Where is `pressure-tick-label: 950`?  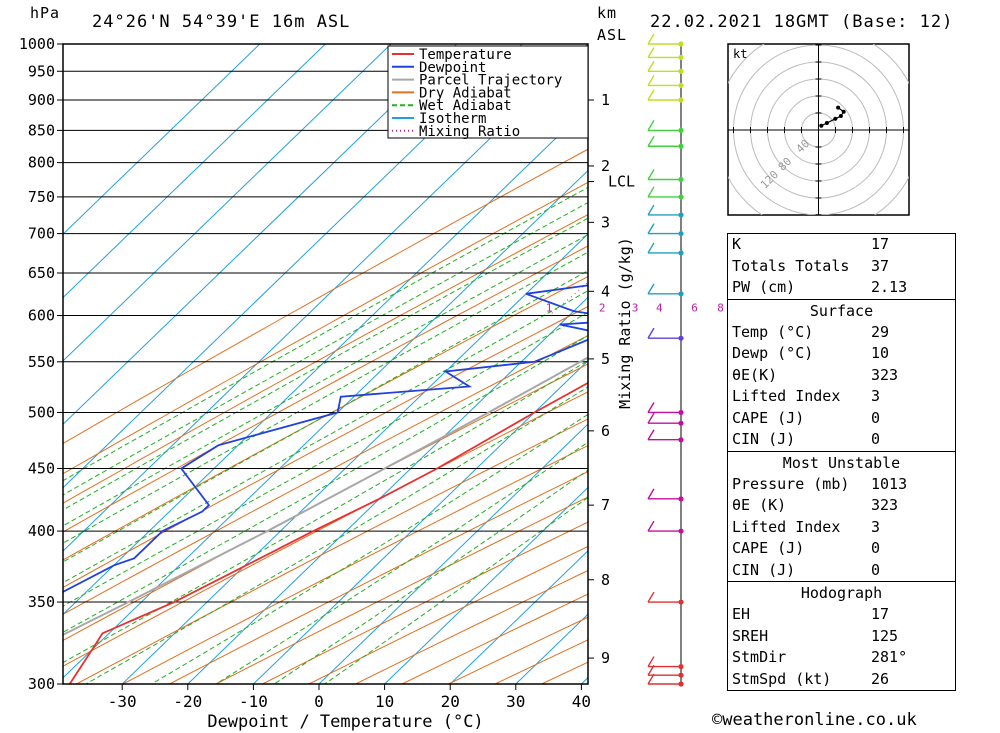 pressure-tick-label: 950 is located at coordinates (41, 71).